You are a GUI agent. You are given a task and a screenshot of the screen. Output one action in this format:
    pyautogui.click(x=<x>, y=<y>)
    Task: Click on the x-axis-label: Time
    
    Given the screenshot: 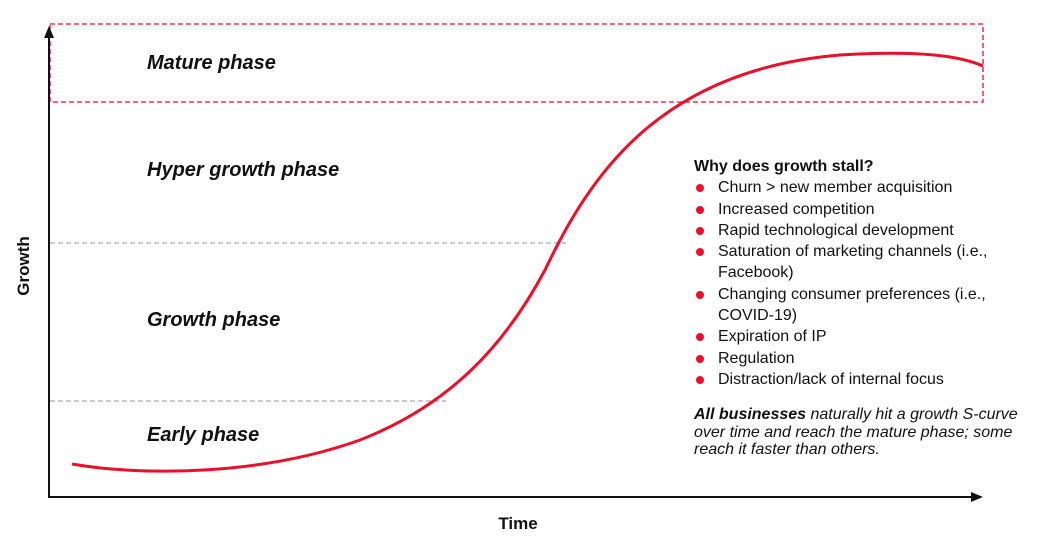 What is the action you would take?
    pyautogui.click(x=518, y=523)
    